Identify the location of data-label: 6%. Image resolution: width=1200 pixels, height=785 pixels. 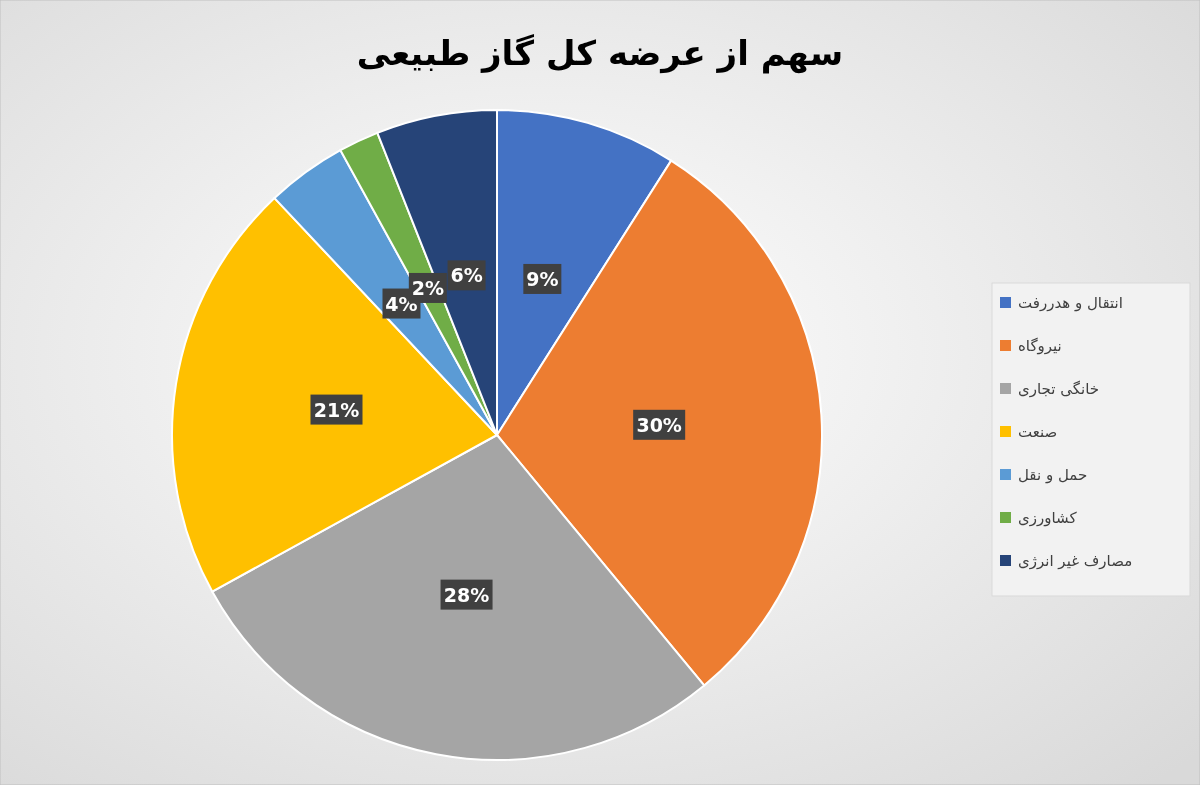
(466, 275).